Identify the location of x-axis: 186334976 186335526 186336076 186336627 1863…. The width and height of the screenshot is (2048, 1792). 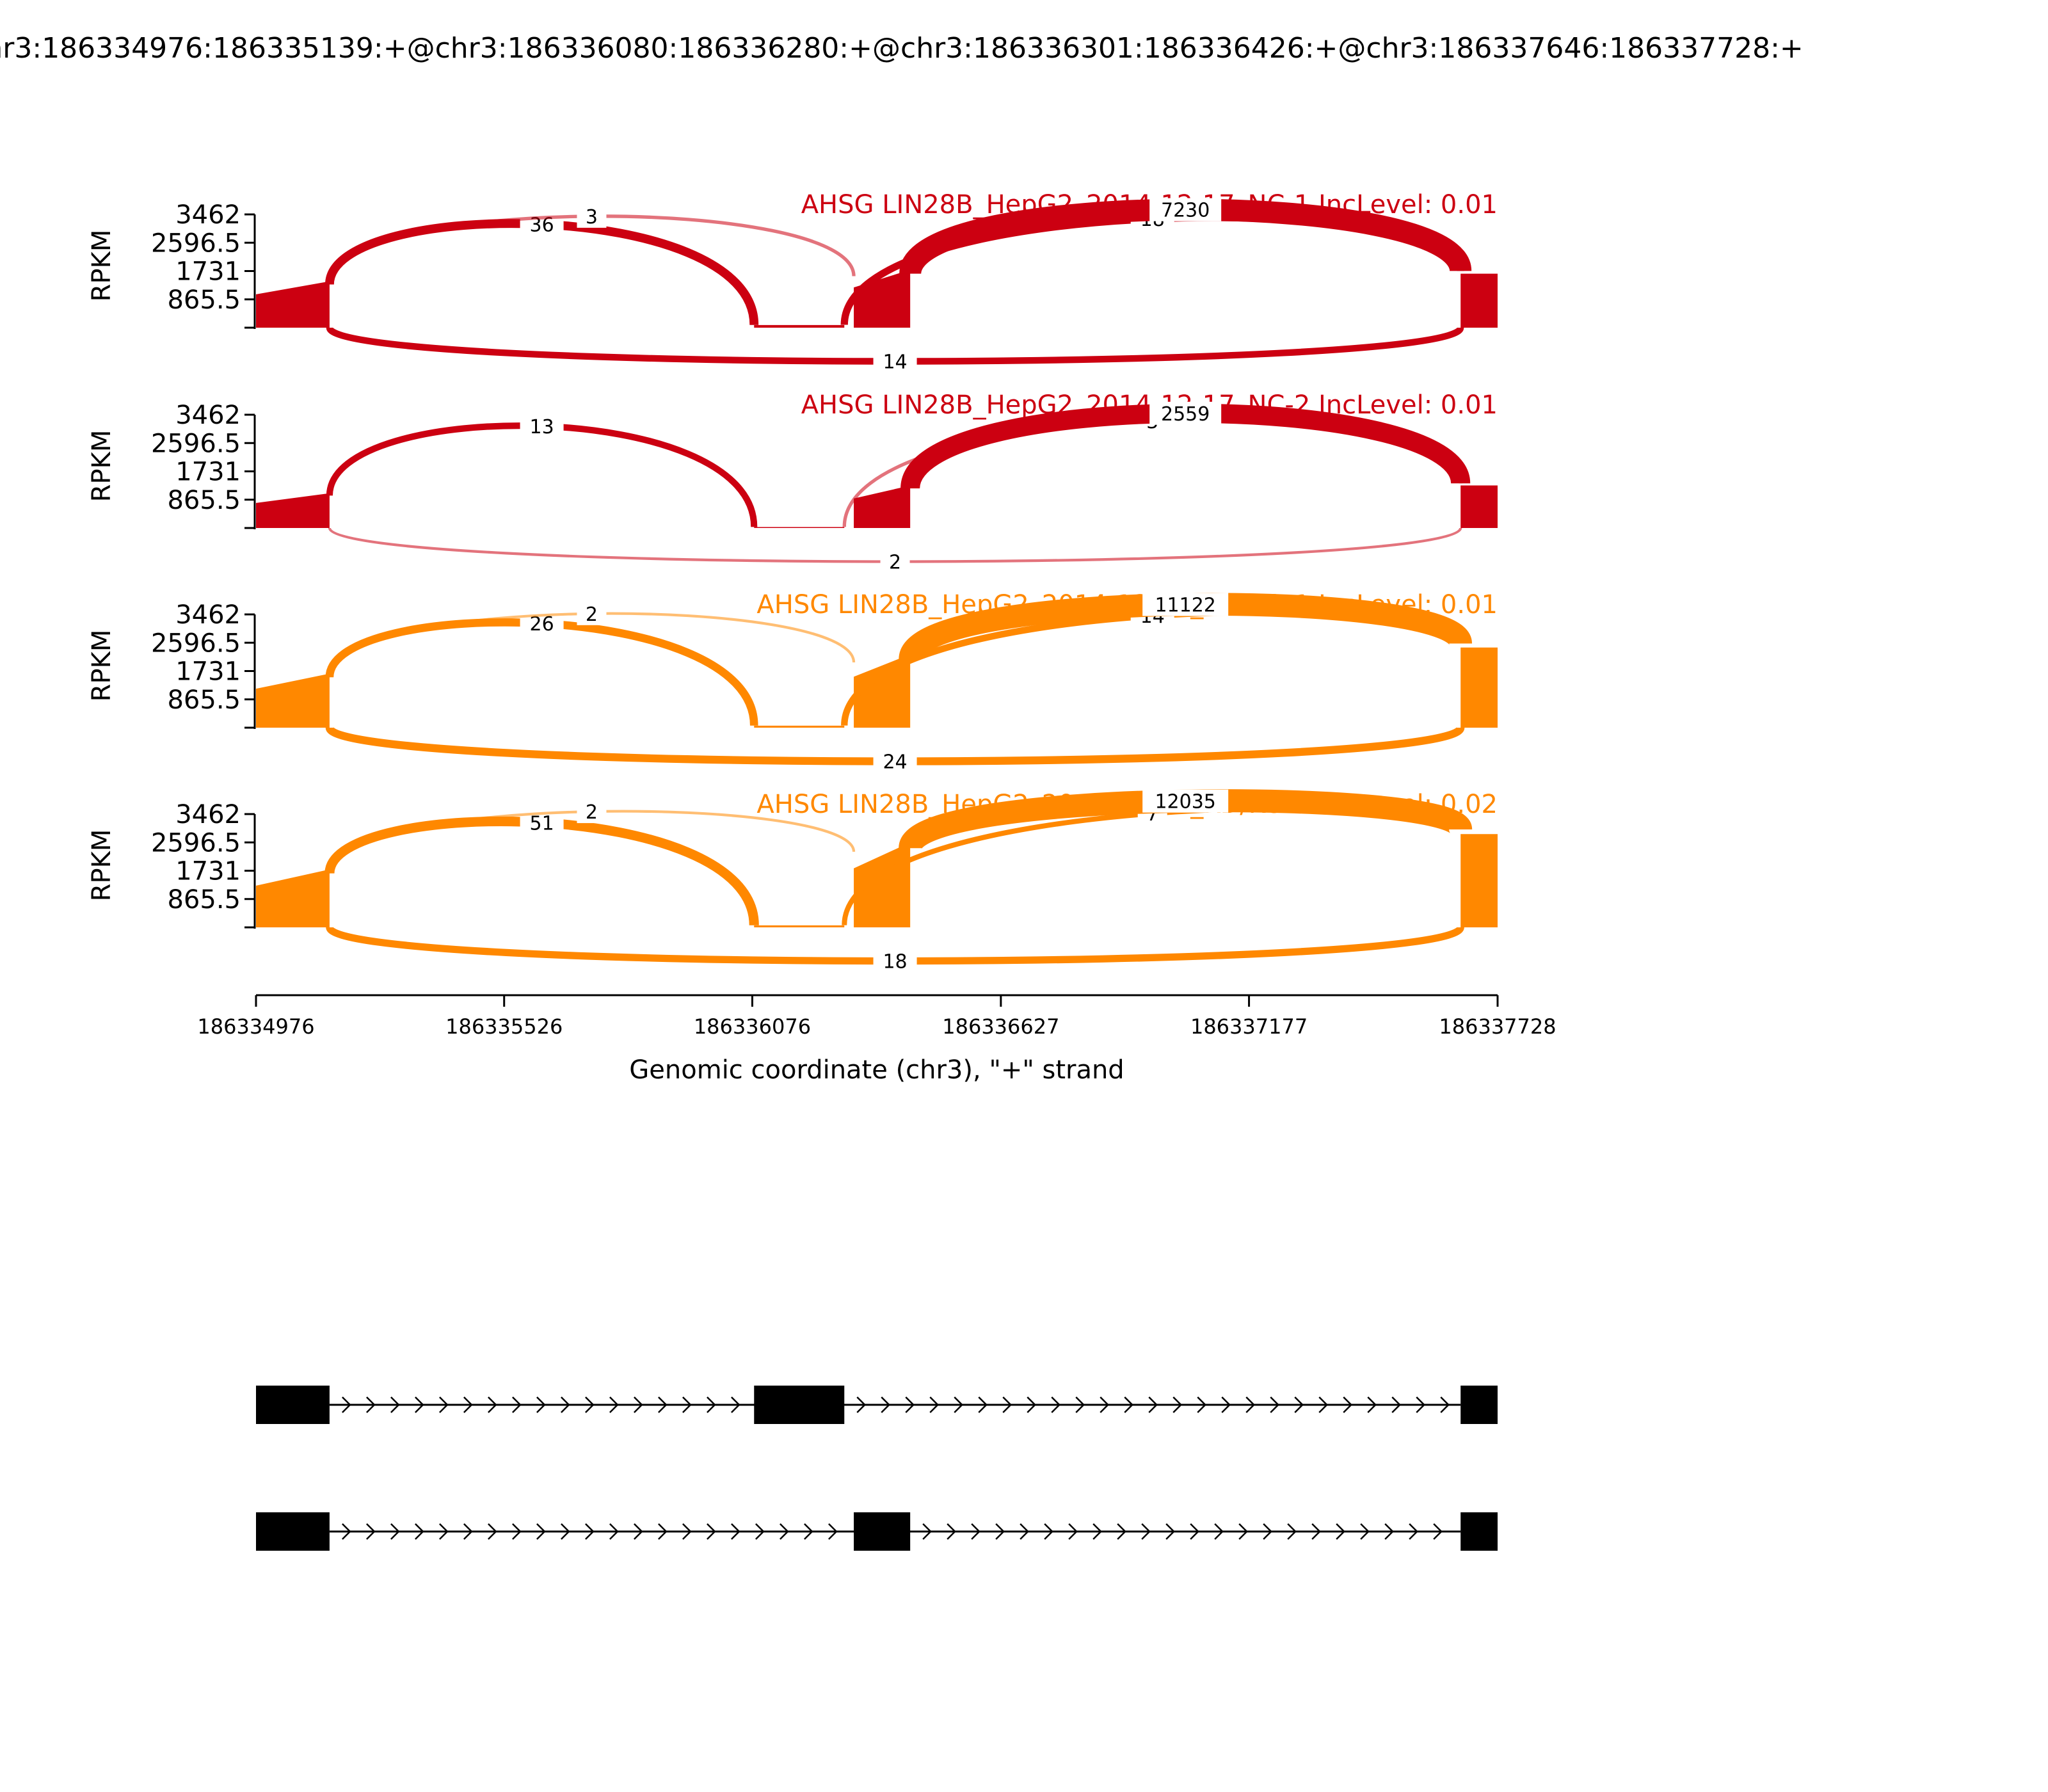
(876, 1016).